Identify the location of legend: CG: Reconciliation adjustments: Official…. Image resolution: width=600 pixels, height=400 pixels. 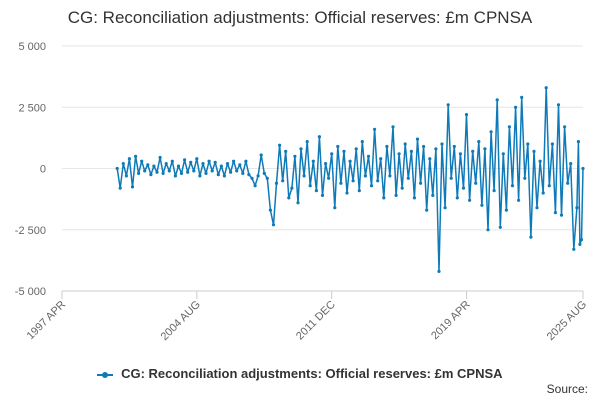
(300, 373).